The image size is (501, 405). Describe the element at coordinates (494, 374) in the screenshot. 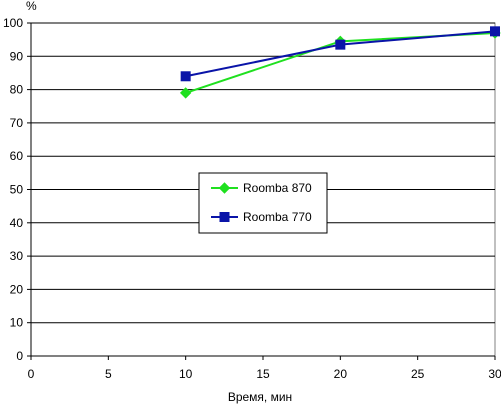

I see `x-tick-label: 30` at that location.